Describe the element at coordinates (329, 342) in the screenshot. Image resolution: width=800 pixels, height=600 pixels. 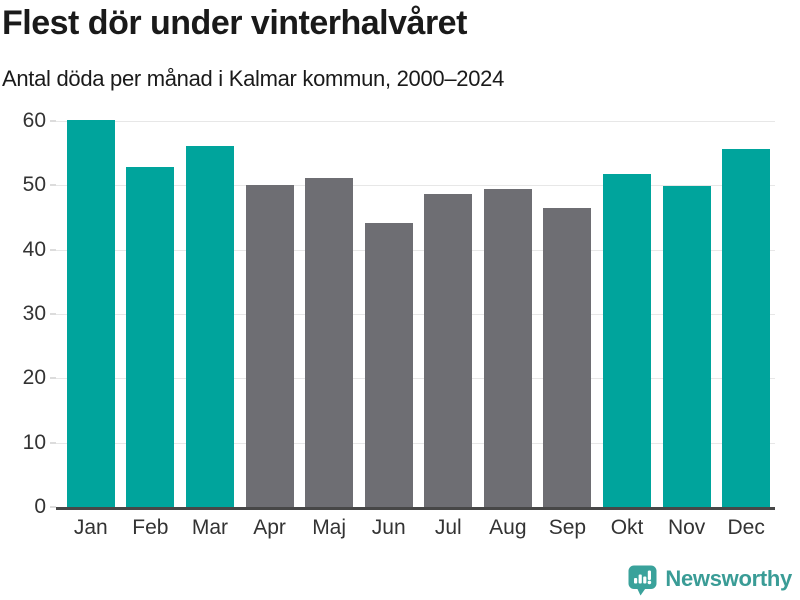
I see `bar-maj` at that location.